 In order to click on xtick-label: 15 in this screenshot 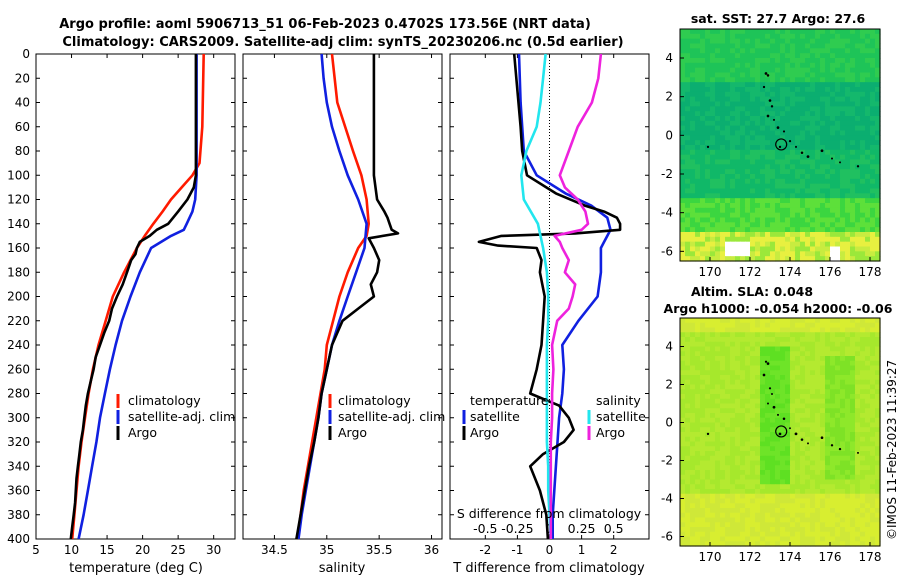, I will do `click(106, 550)`.